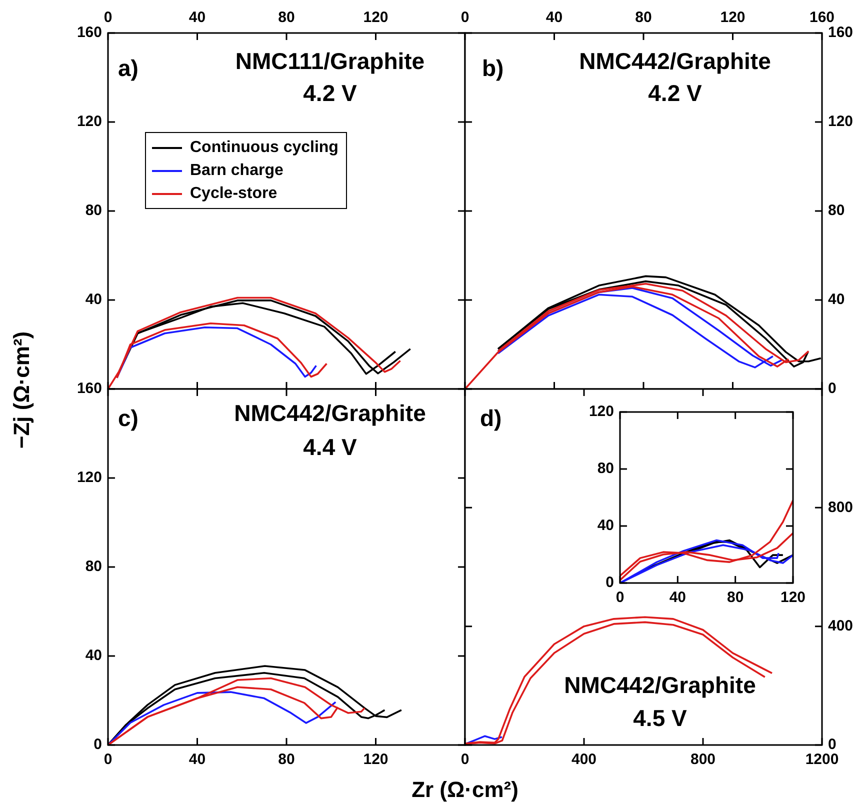 This screenshot has height=810, width=861. Describe the element at coordinates (234, 193) in the screenshot. I see `legend-label: Cycle-store` at that location.